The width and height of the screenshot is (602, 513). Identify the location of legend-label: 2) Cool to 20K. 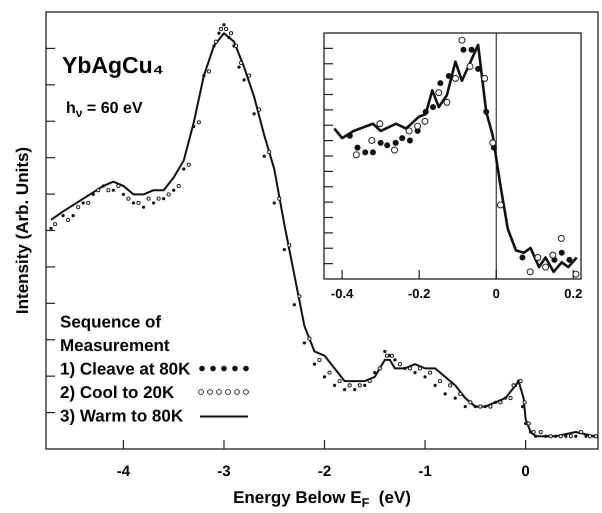
(118, 392).